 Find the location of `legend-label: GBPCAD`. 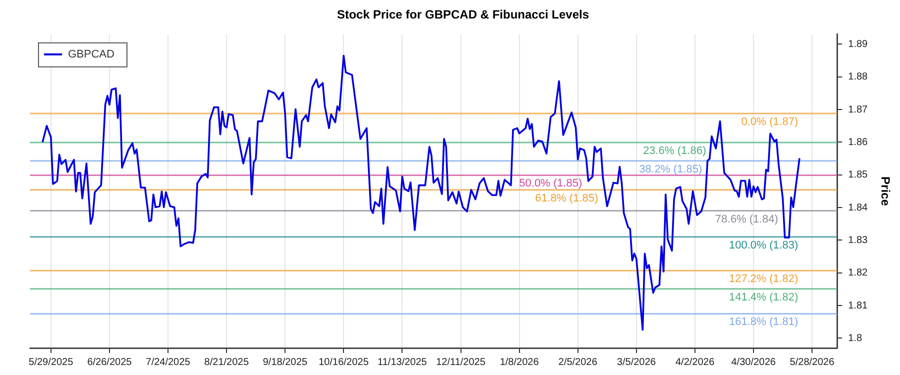

legend-label: GBPCAD is located at coordinates (91, 54).